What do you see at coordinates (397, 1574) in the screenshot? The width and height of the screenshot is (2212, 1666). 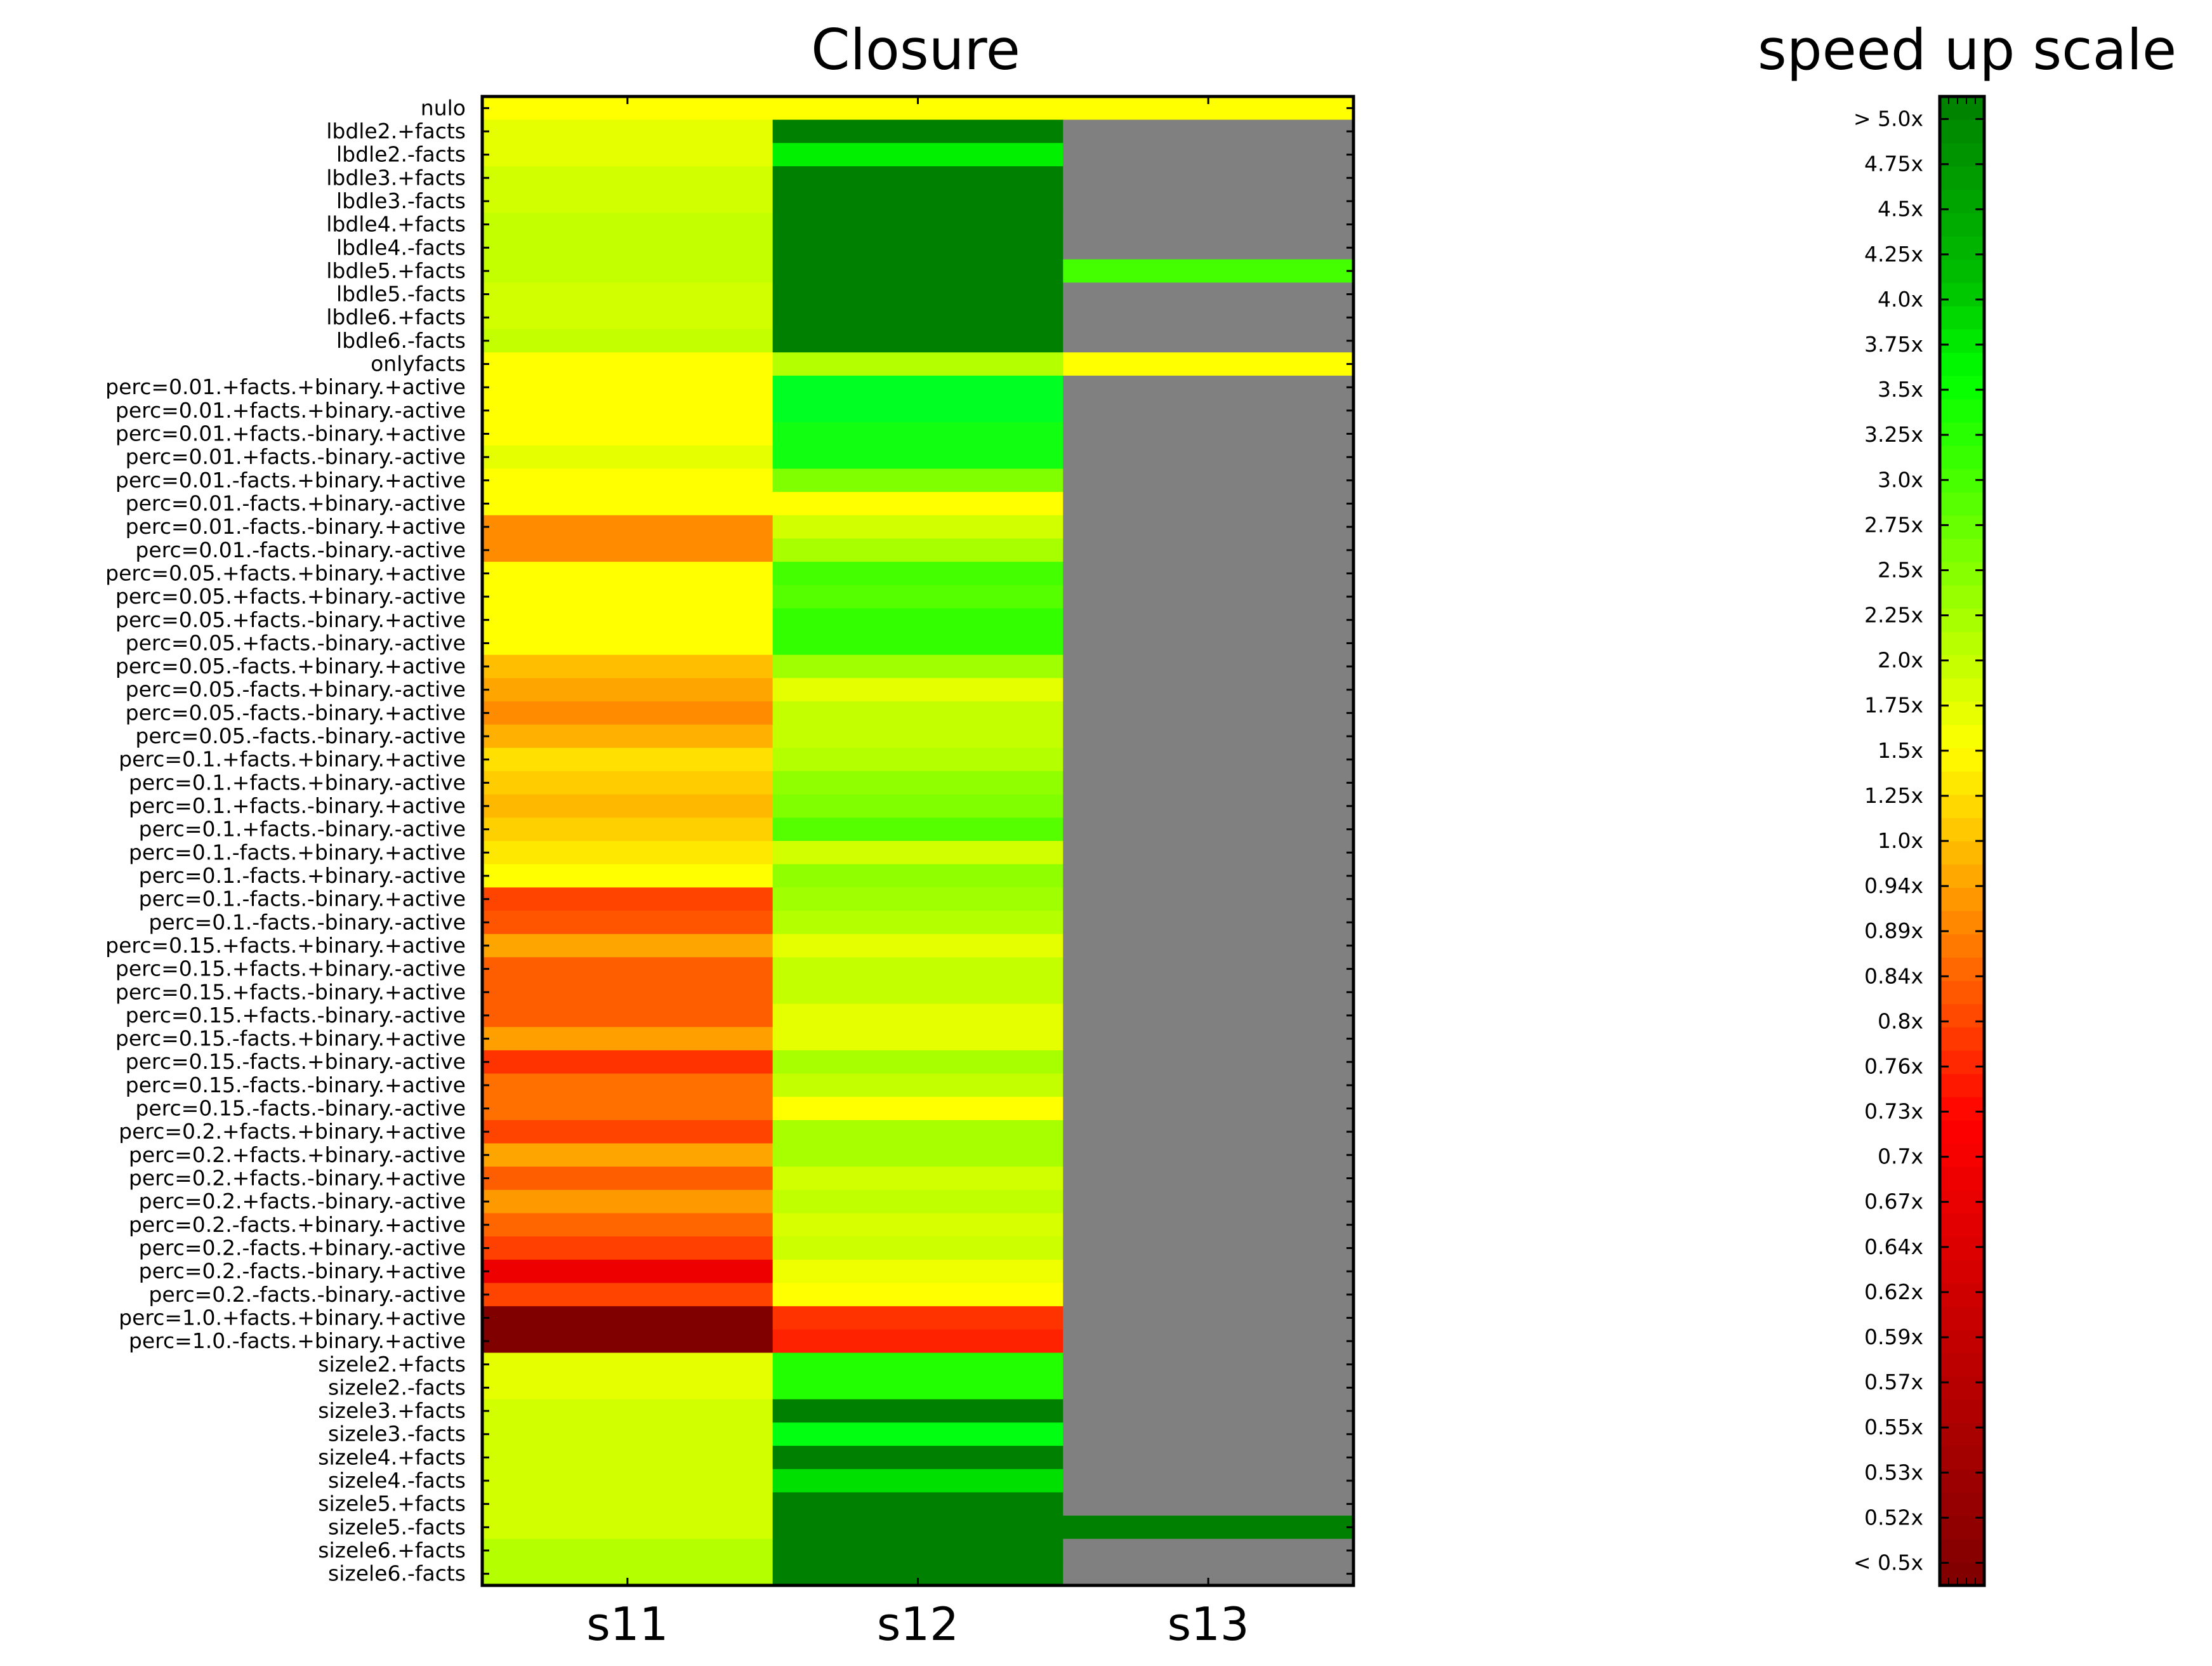 I see `row-label: sizele6.-facts` at bounding box center [397, 1574].